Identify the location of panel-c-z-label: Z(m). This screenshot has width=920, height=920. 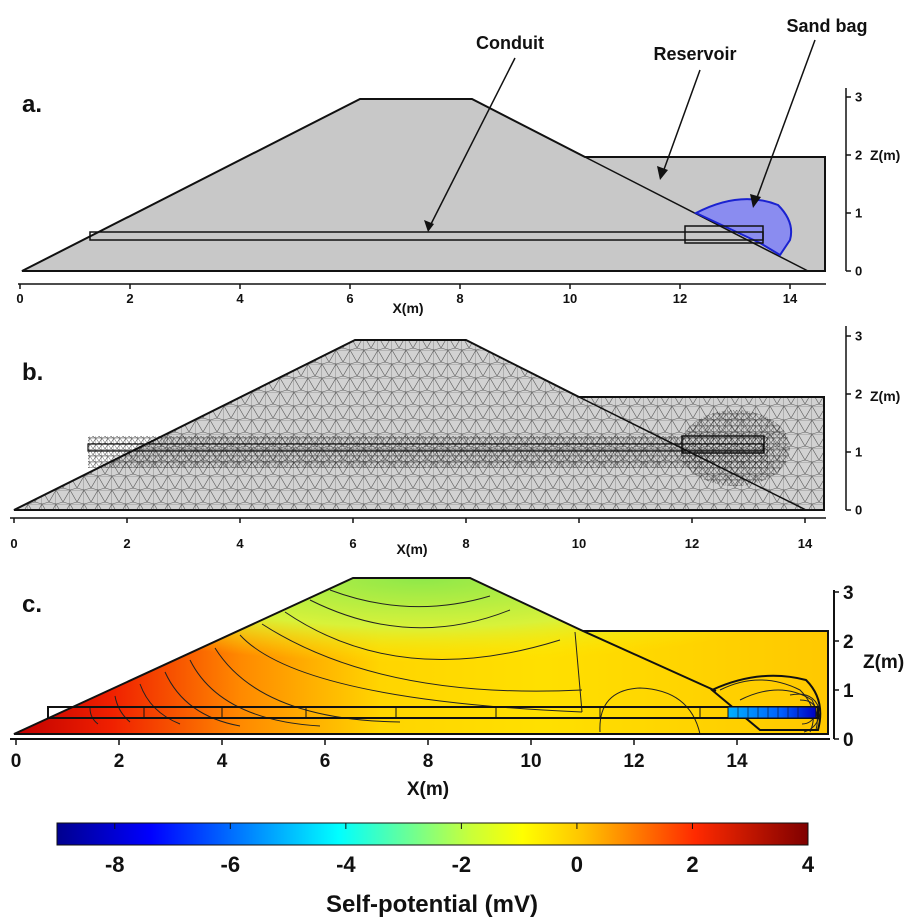
(883, 662).